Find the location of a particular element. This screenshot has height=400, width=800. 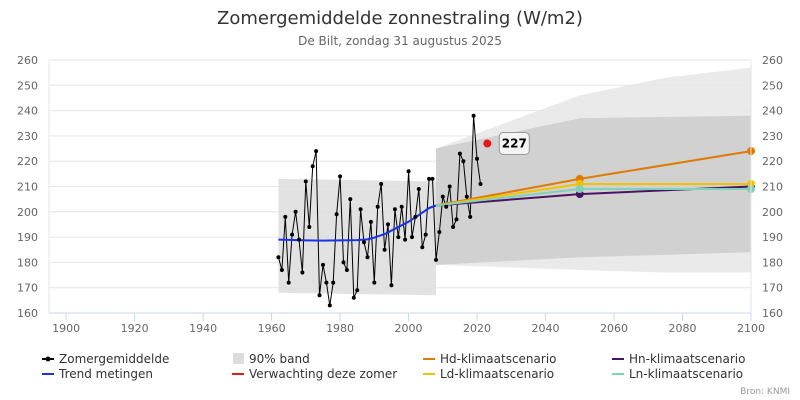

y-tick-label-left: 220 is located at coordinates (27, 161).